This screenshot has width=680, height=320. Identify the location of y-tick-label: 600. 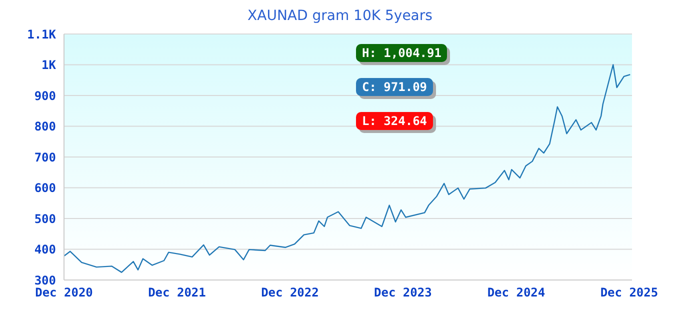
(45, 188).